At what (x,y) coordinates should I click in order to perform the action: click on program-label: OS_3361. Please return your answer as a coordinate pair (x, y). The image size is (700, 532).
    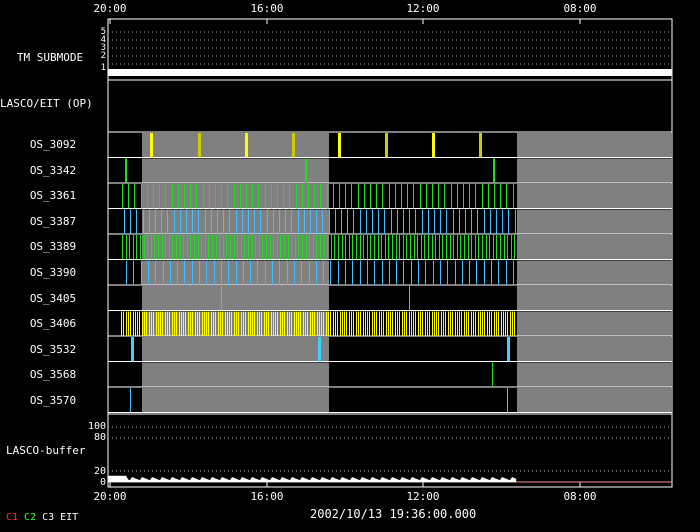
    Looking at the image, I should click on (53, 195).